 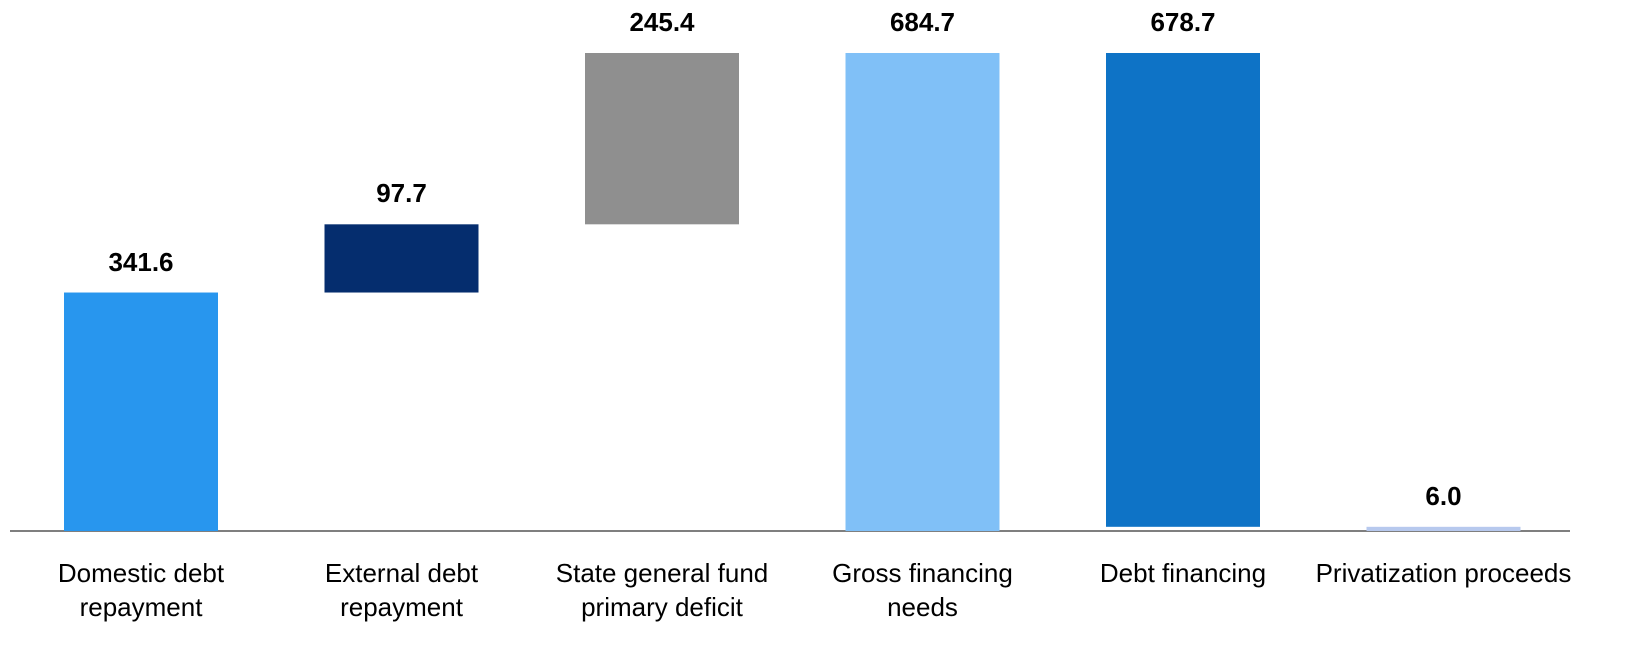 What do you see at coordinates (1183, 573) in the screenshot?
I see `x-tick-label: Debt financing` at bounding box center [1183, 573].